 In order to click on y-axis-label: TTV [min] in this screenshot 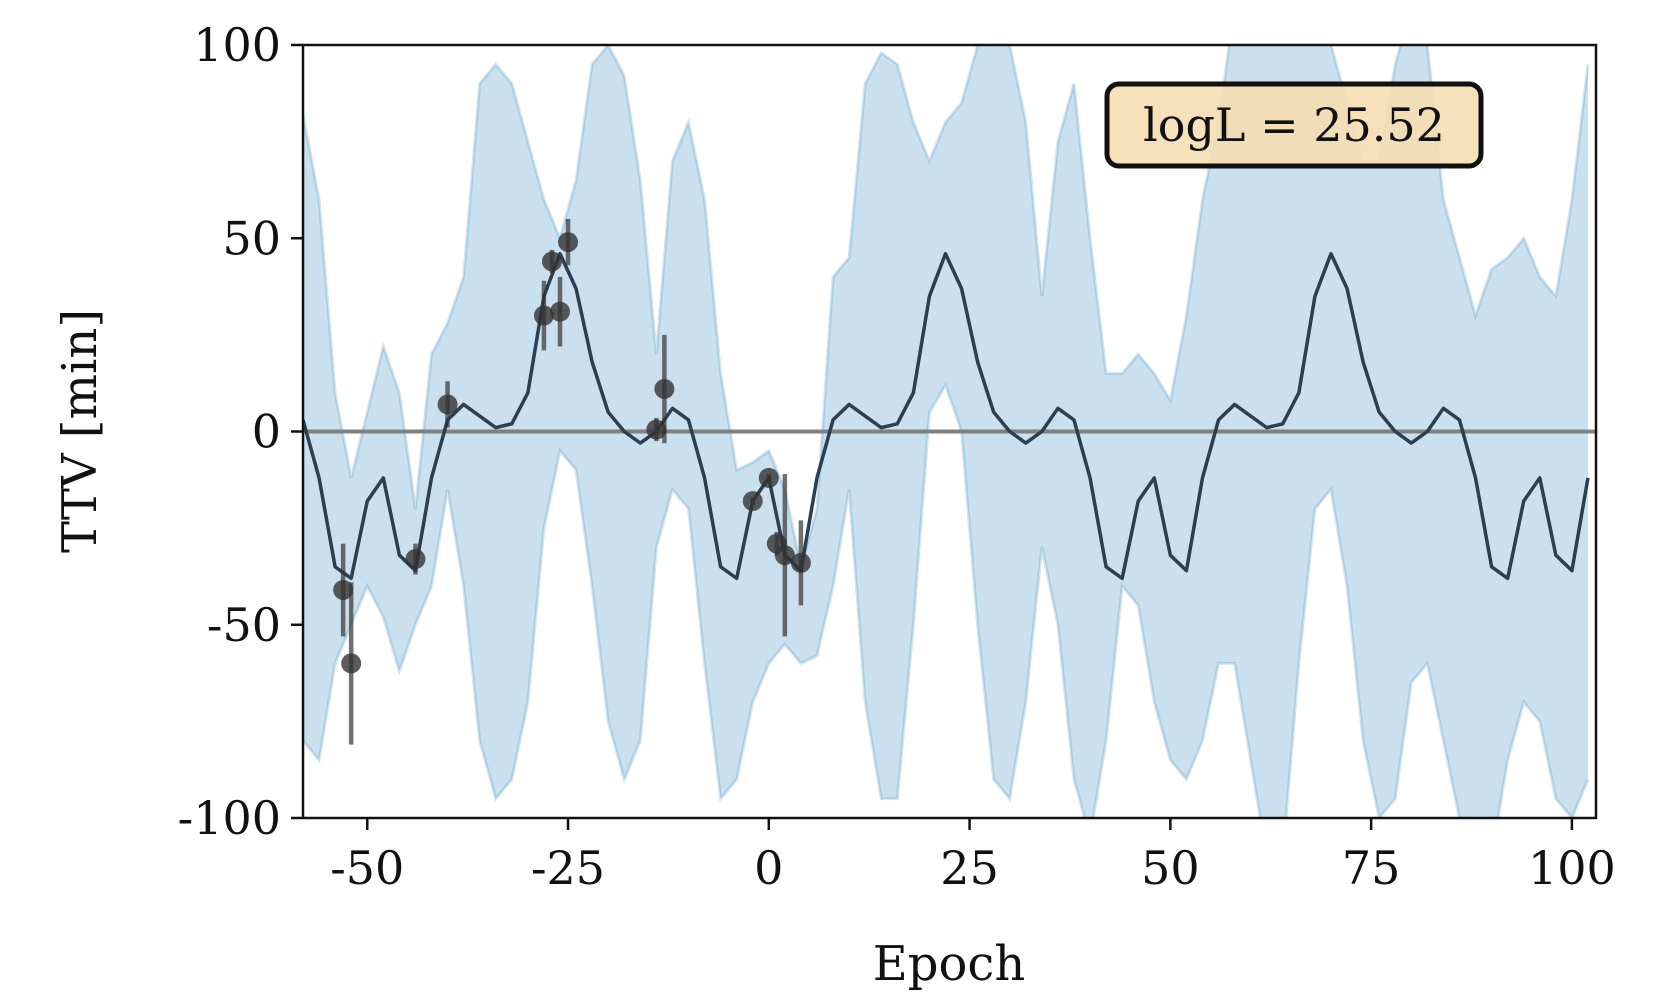, I will do `click(80, 431)`.